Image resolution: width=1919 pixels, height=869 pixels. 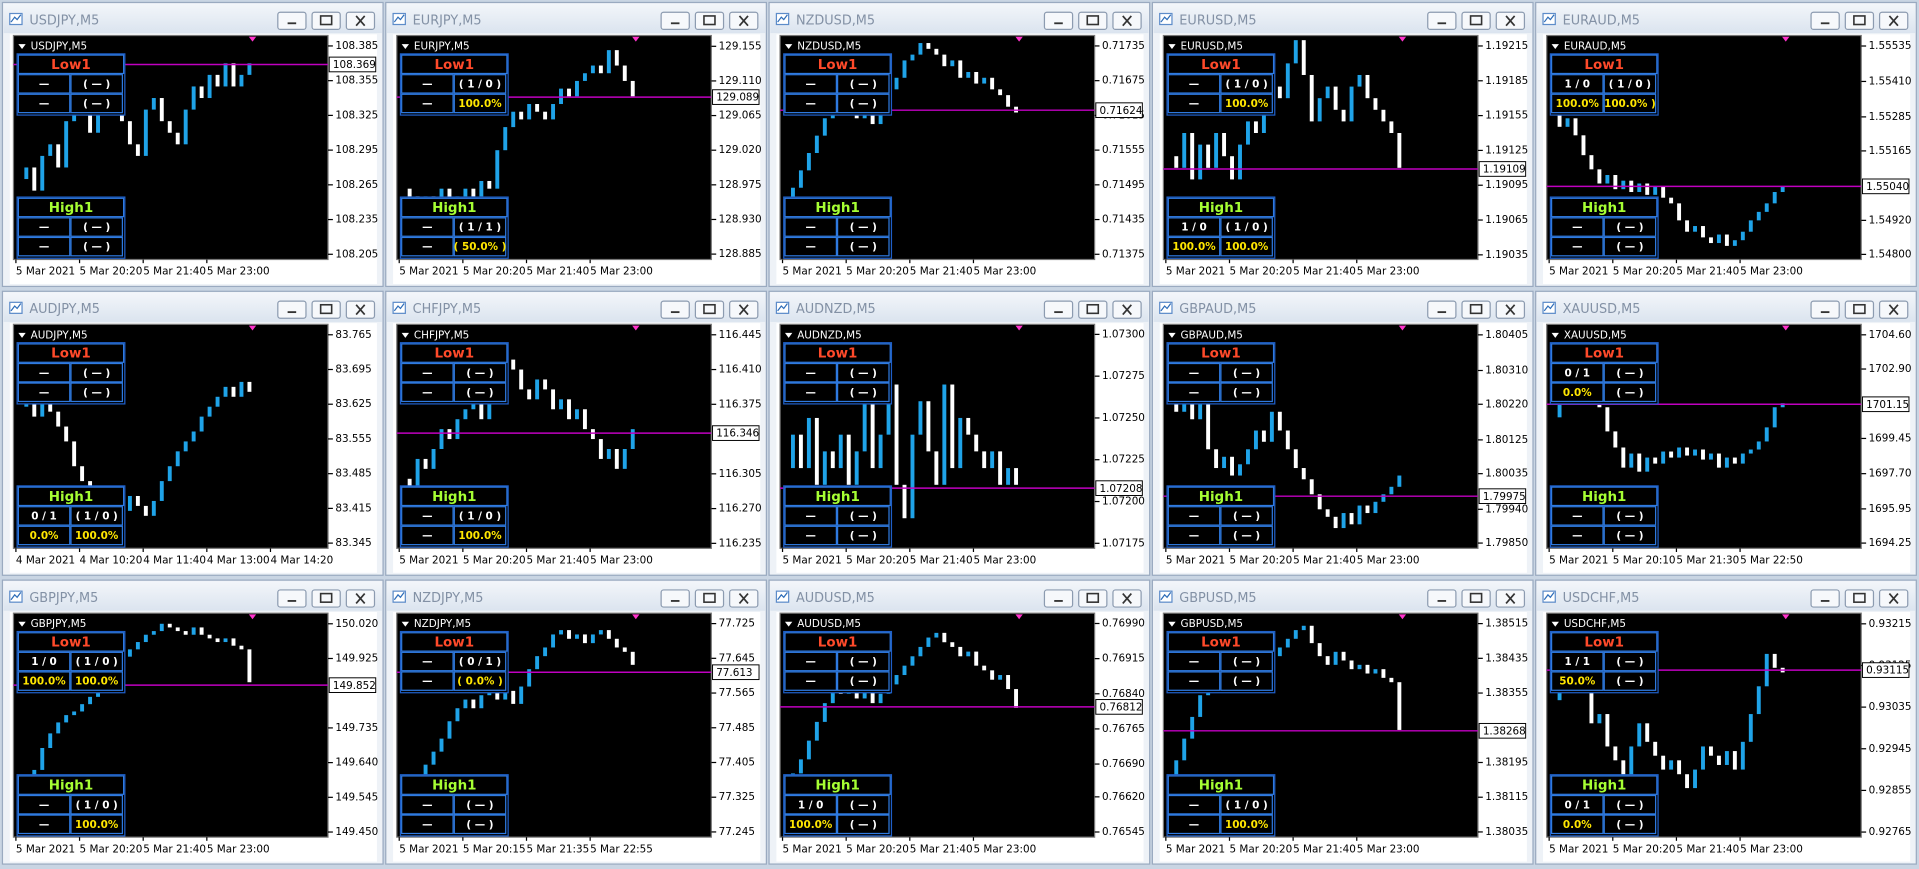 What do you see at coordinates (45, 561) in the screenshot?
I see `x-tick-label: 4 Mar 2021` at bounding box center [45, 561].